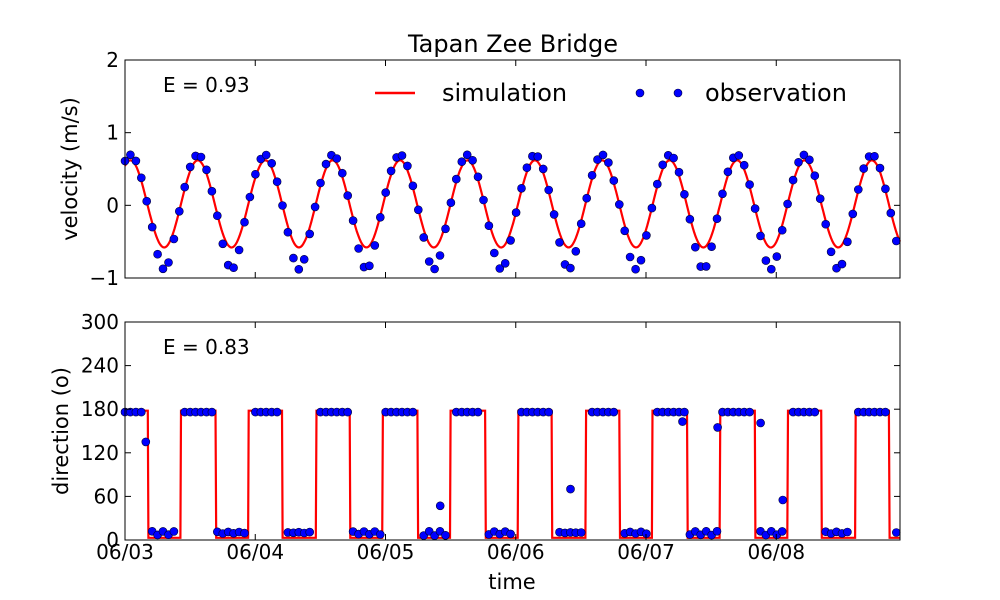 This screenshot has width=1000, height=600. I want to click on legend-observation-label: observation, so click(776, 93).